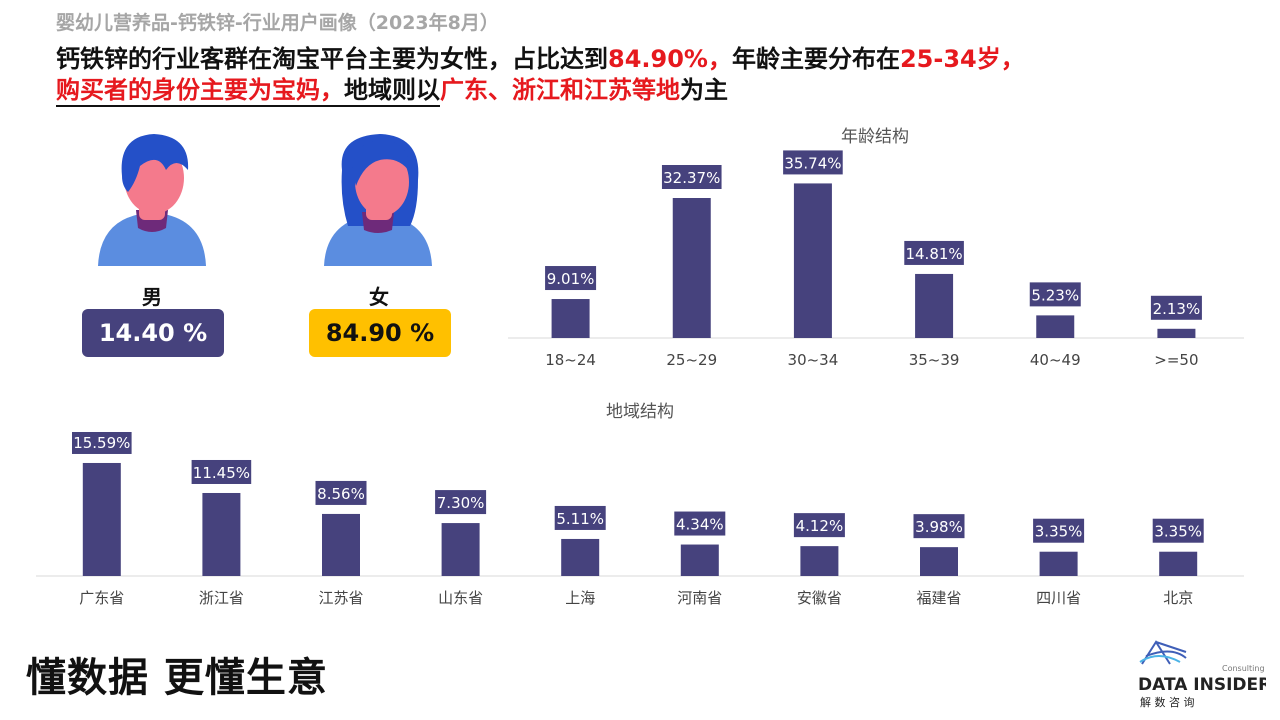 This screenshot has height=720, width=1280. I want to click on category-label: 40~49, so click(1055, 360).